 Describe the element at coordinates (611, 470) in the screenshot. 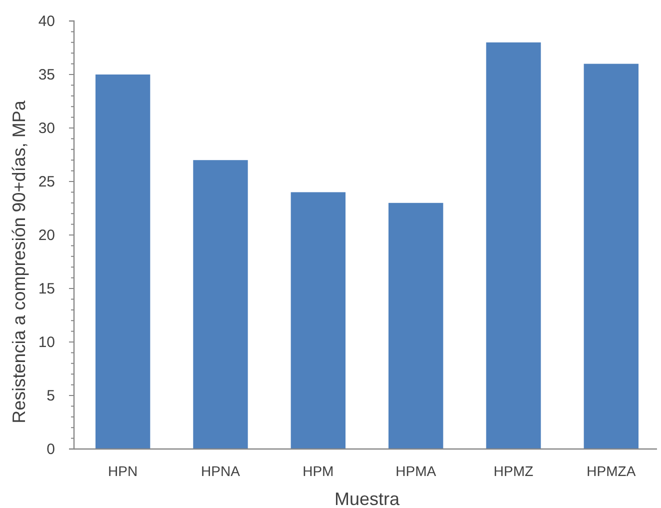

I see `x-tick-label: HPMZA` at that location.